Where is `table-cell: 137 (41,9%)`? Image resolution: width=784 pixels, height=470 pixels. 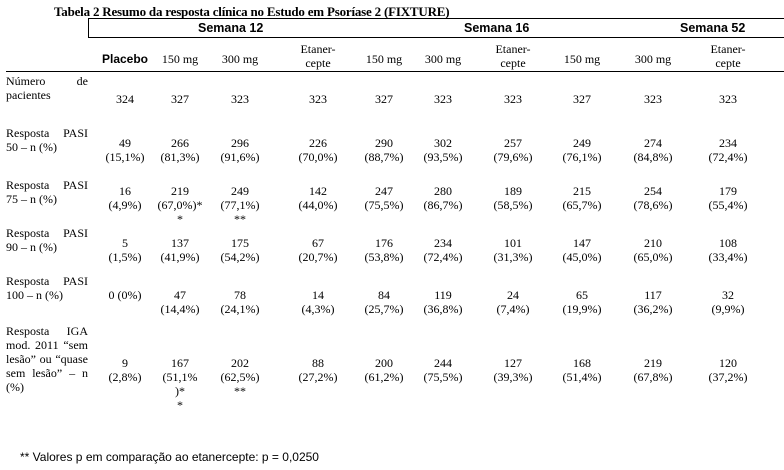 table-cell: 137 (41,9%) is located at coordinates (180, 250).